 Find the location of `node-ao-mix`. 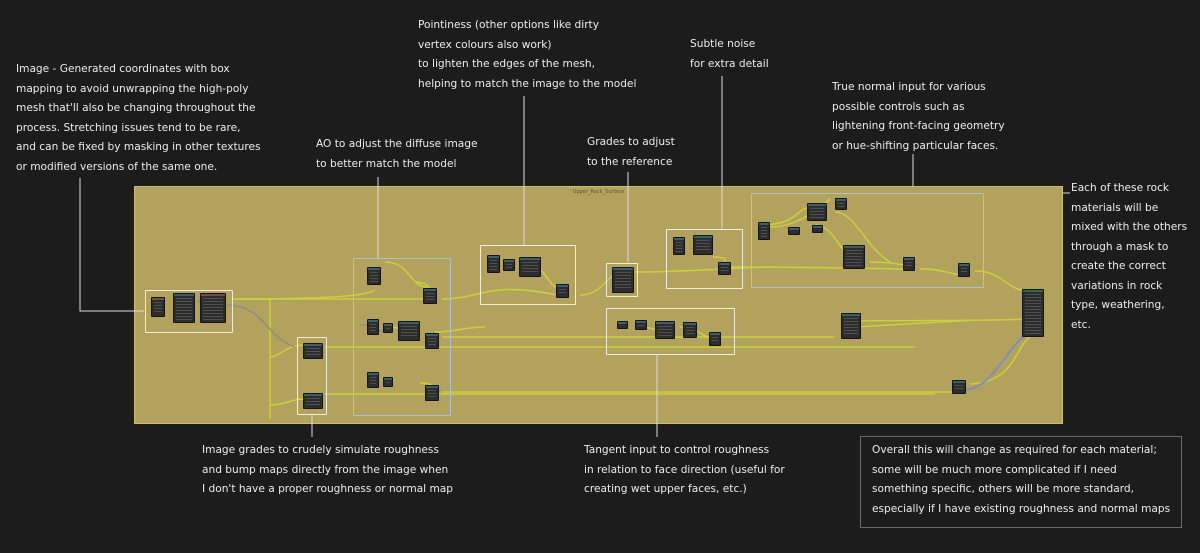

node-ao-mix is located at coordinates (430, 296).